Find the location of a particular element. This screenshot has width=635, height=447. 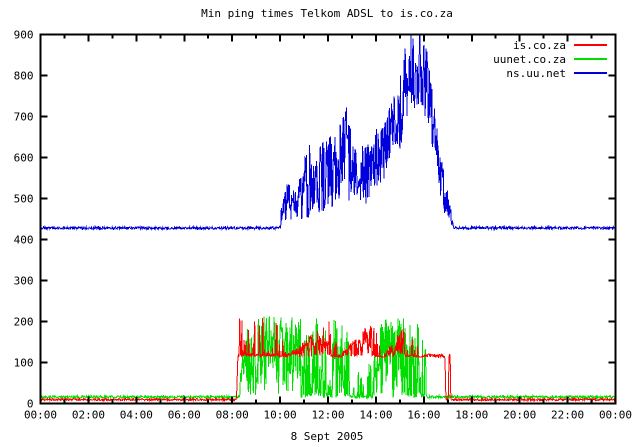

legend-item: uunet.co.za is located at coordinates (550, 59).